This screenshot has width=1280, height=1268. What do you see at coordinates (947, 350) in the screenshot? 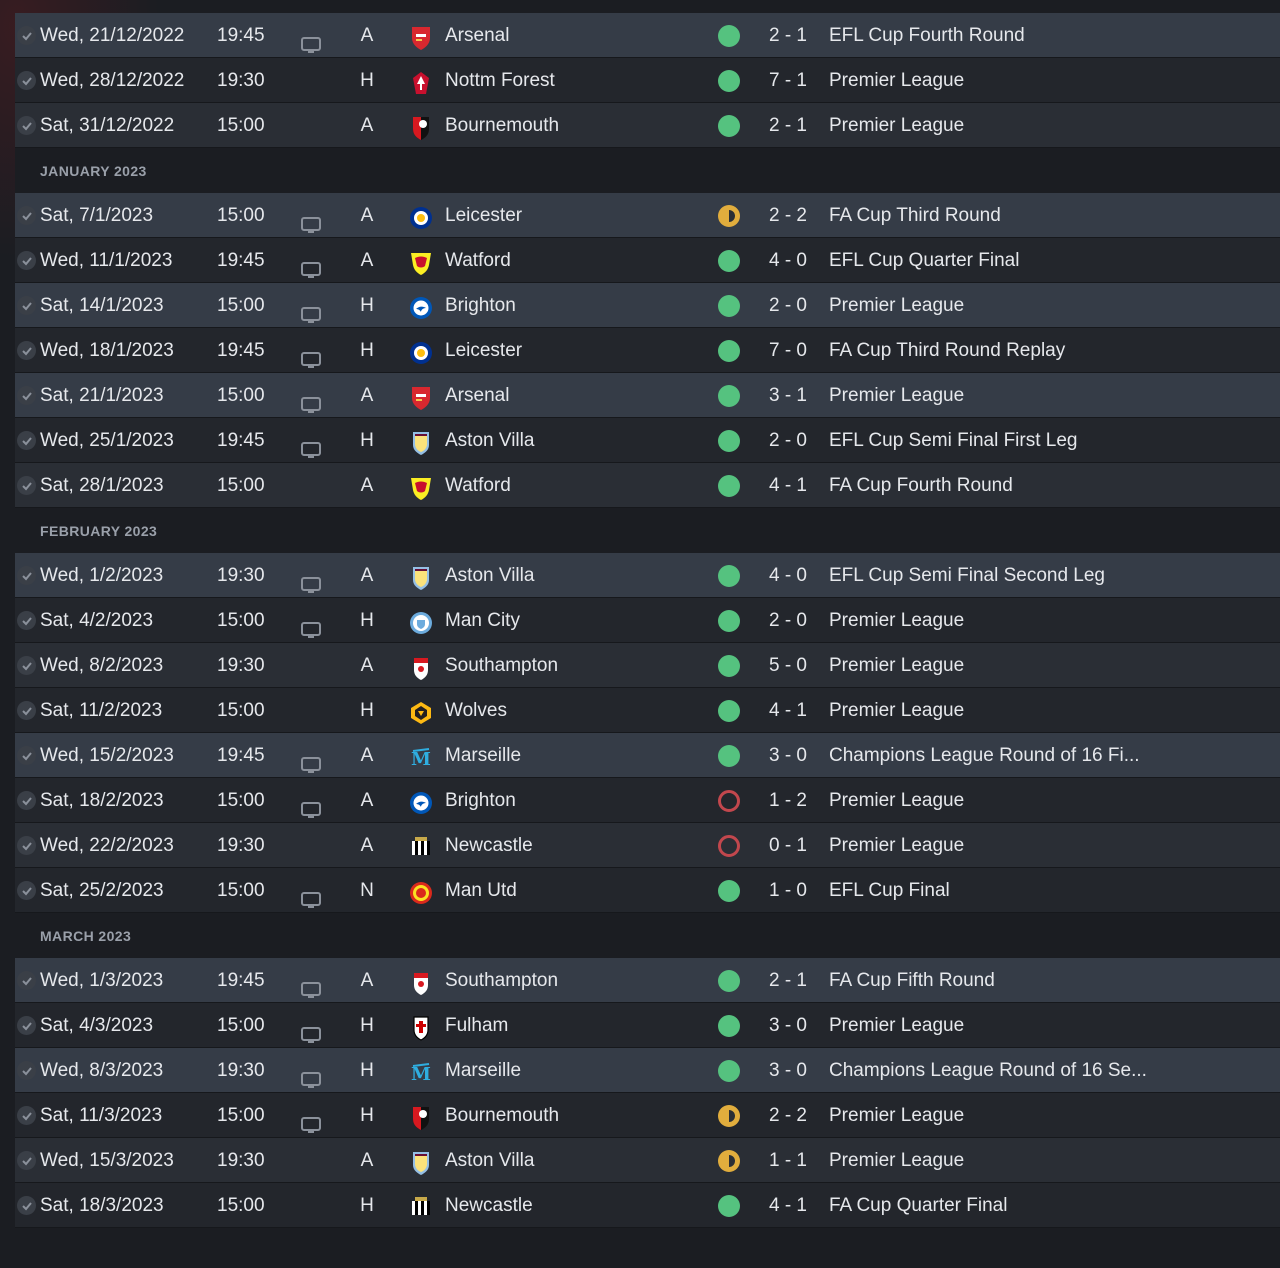
I see `competition: FA Cup Third Round Replay` at bounding box center [947, 350].